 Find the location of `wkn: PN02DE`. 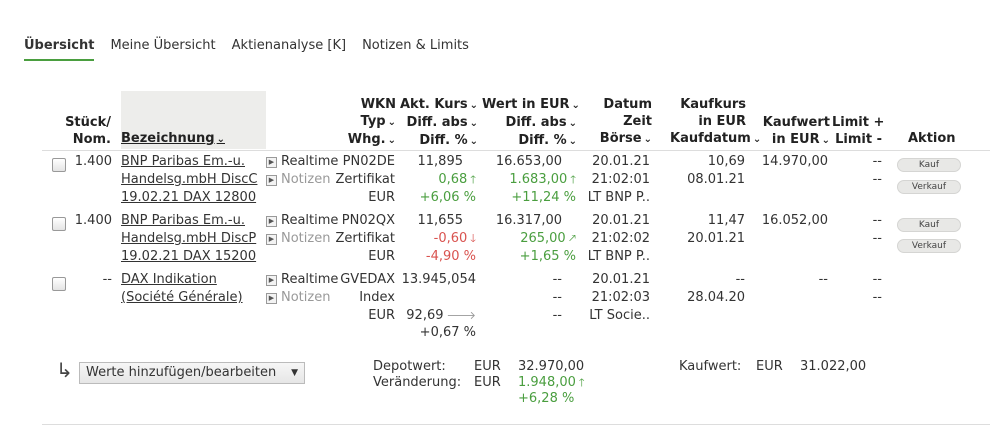

wkn: PN02DE is located at coordinates (368, 161).